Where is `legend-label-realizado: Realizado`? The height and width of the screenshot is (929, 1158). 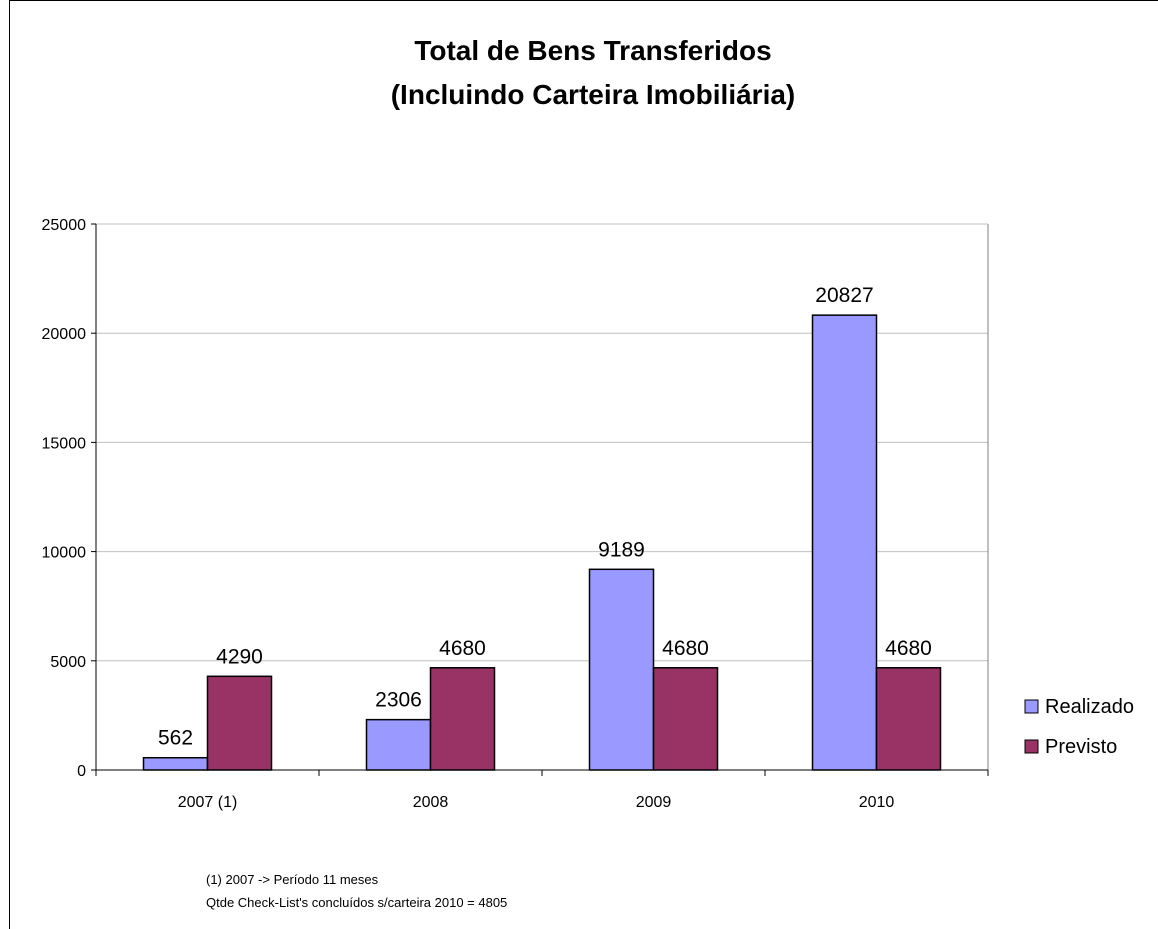
legend-label-realizado: Realizado is located at coordinates (1089, 707).